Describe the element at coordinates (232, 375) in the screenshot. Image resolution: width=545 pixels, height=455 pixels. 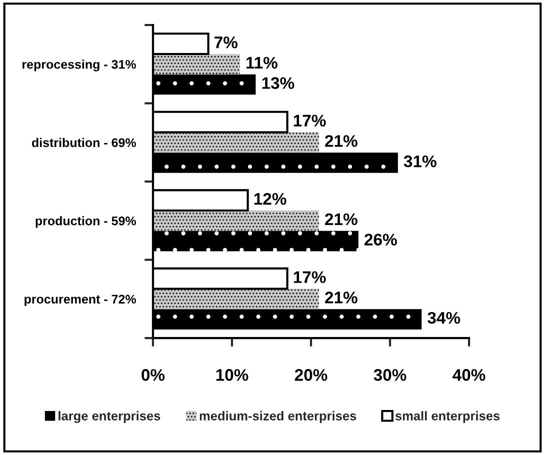
I see `x-tick-label: 10%` at that location.